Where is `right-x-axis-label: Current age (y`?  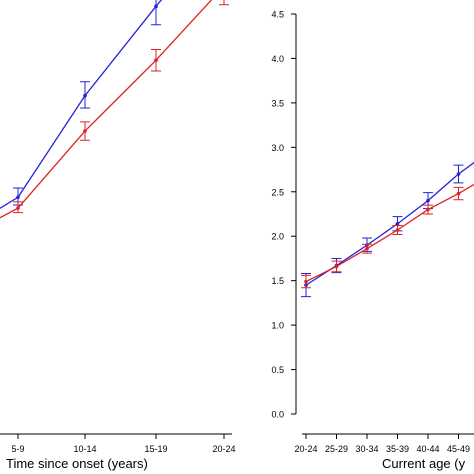
right-x-axis-label: Current age (y is located at coordinates (424, 463).